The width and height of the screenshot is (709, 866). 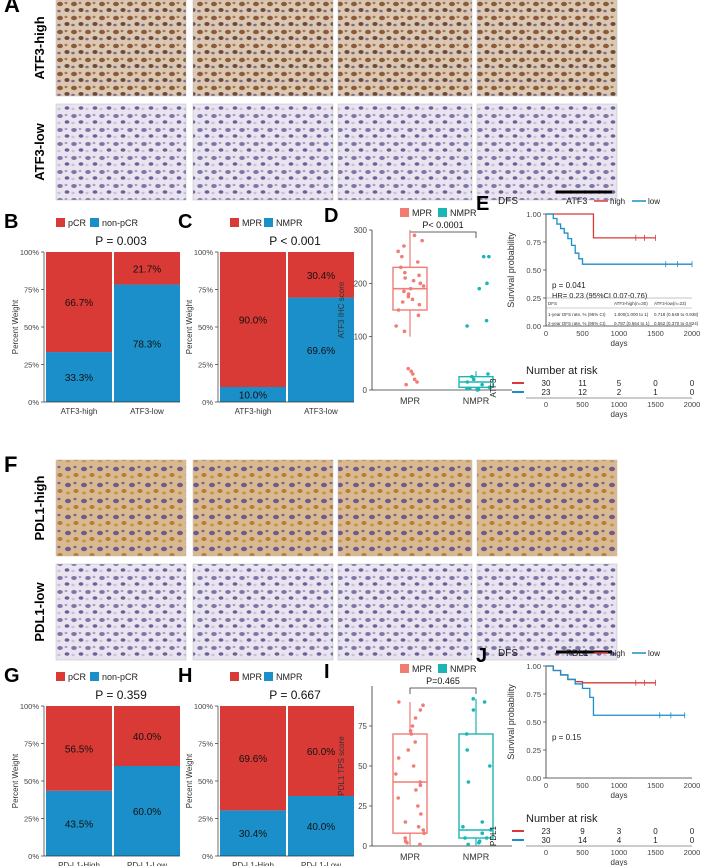 I want to click on bar-segment-nmpr, so click(x=253, y=394).